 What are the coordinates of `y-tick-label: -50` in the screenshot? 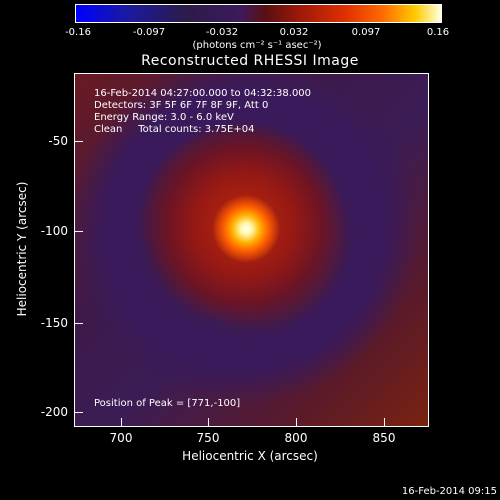 It's located at (58, 141).